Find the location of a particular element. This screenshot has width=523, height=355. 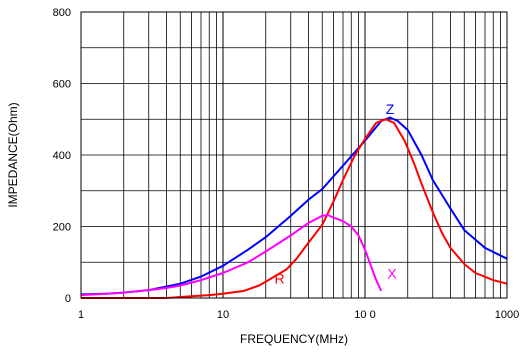

x-tick-label: 1000 is located at coordinates (507, 315).